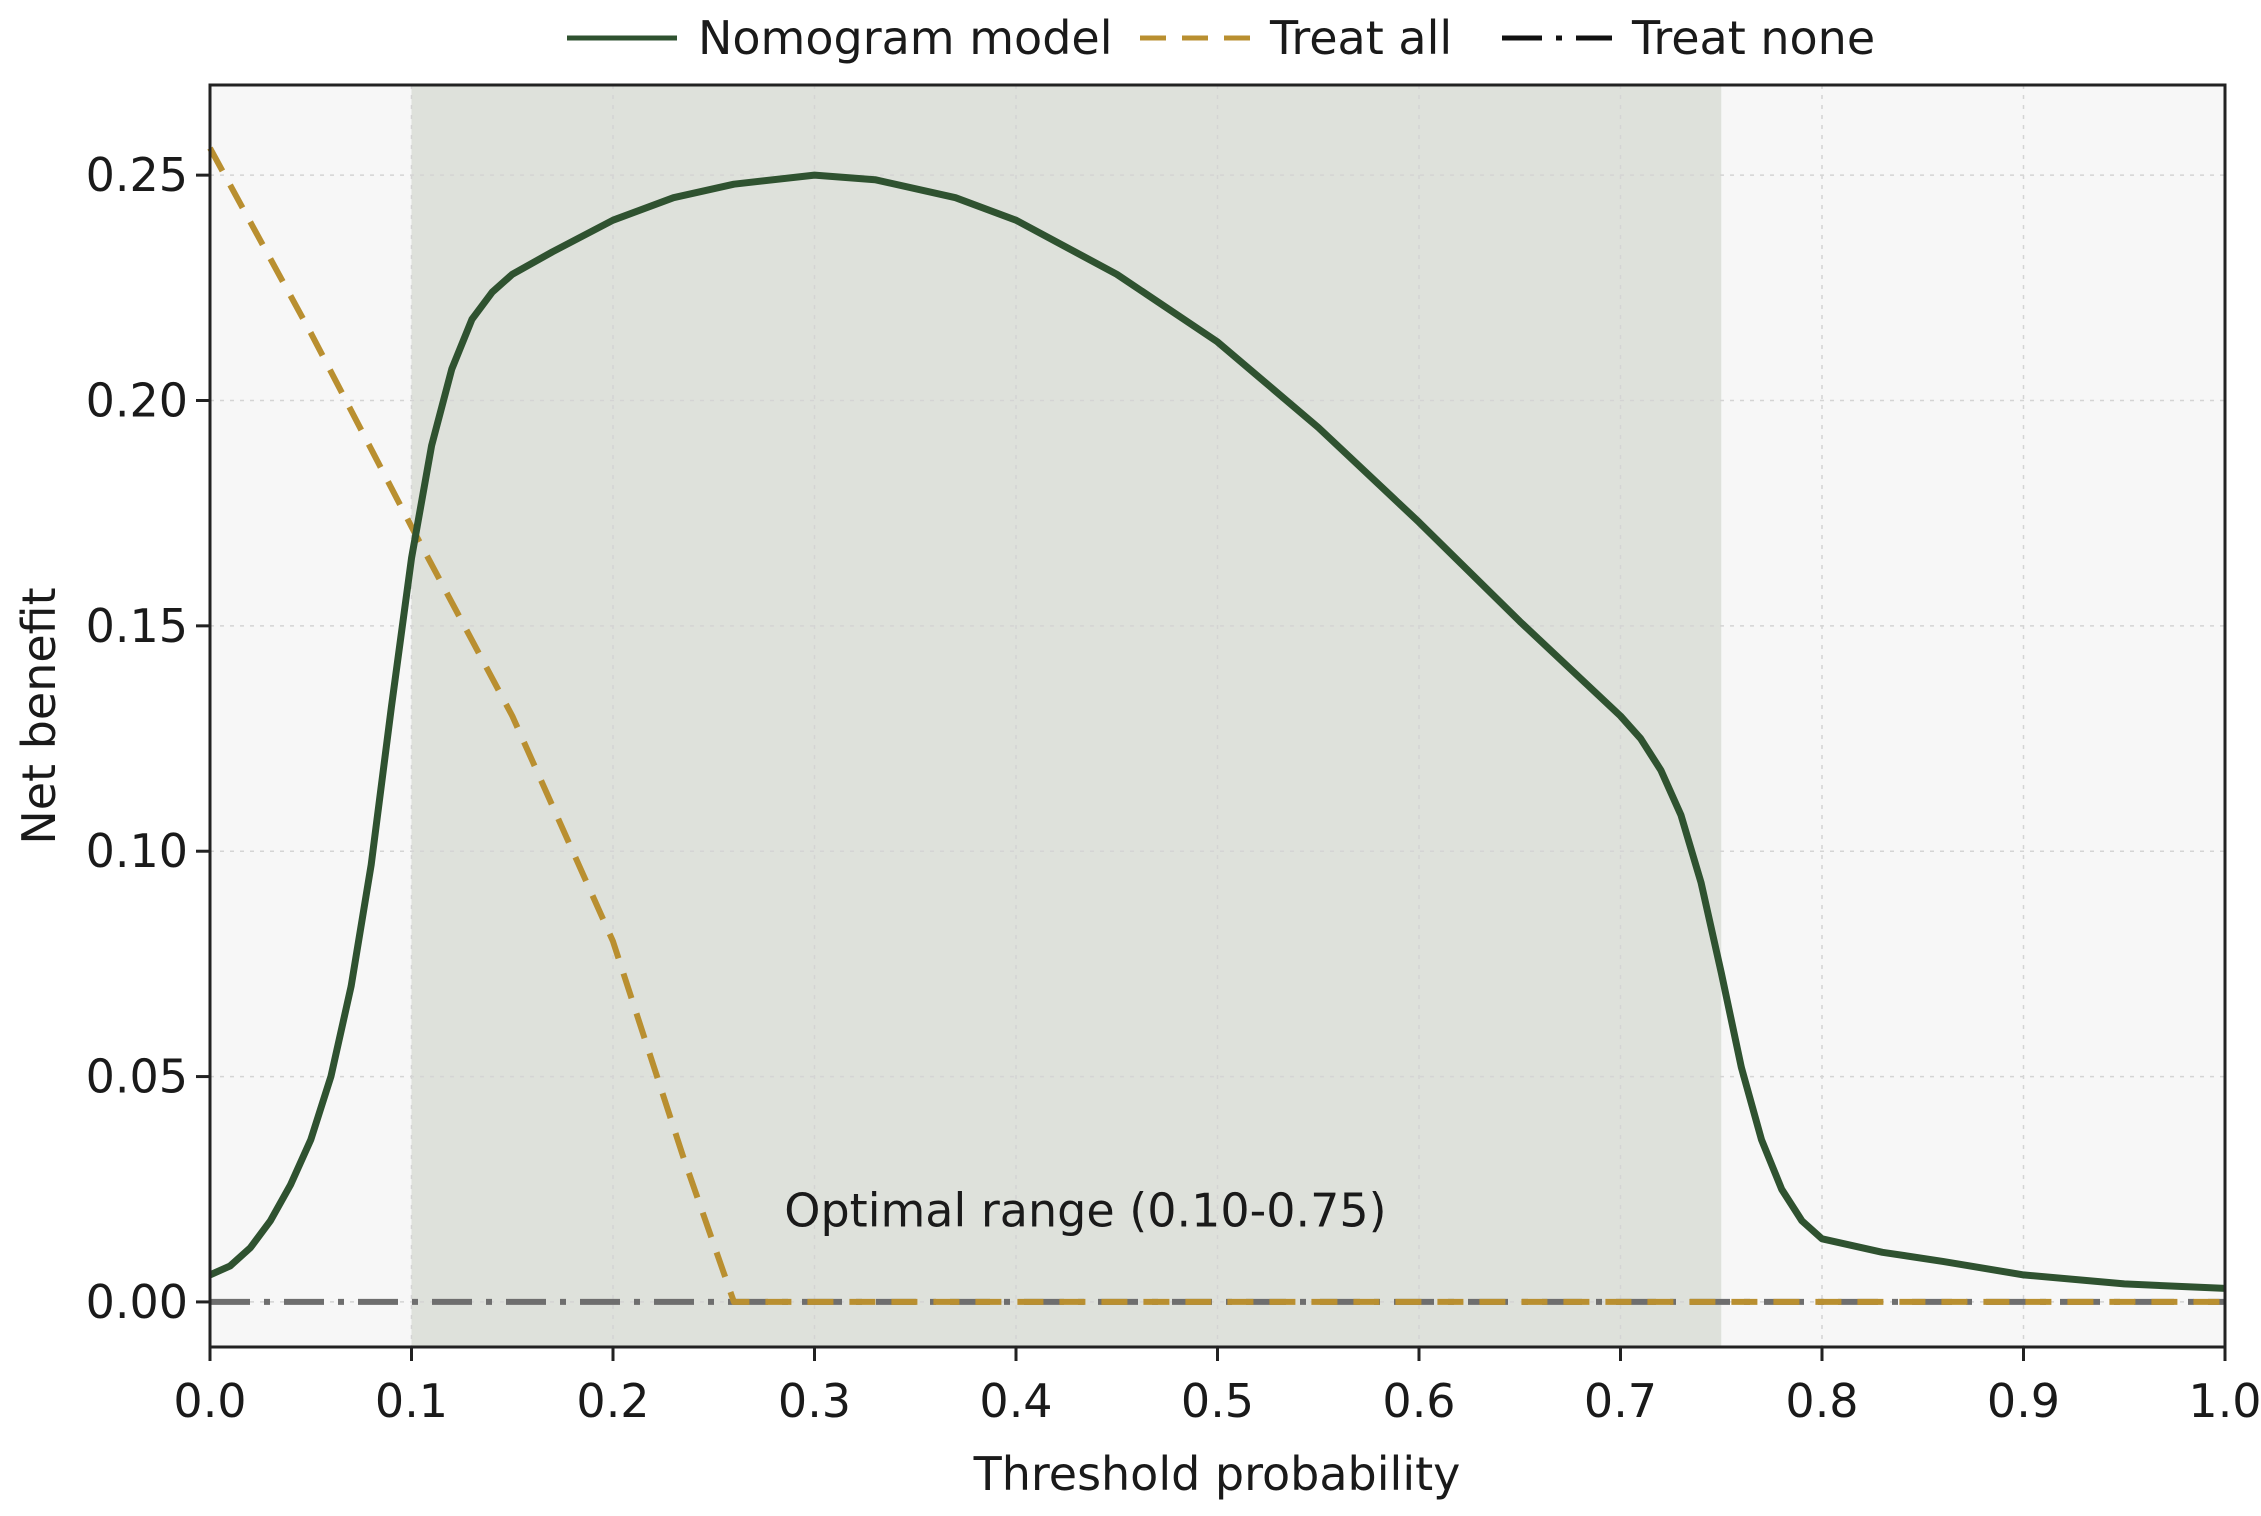  What do you see at coordinates (137, 626) in the screenshot?
I see `y-tick-label: 0.15` at bounding box center [137, 626].